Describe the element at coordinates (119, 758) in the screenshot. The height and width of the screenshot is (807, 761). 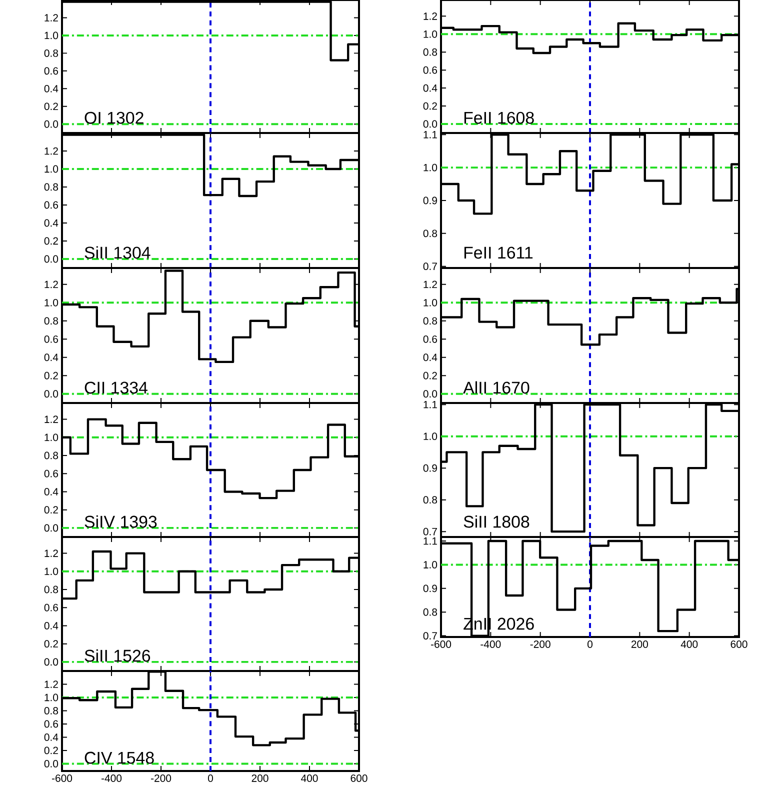
I see `text: CIV 1548` at that location.